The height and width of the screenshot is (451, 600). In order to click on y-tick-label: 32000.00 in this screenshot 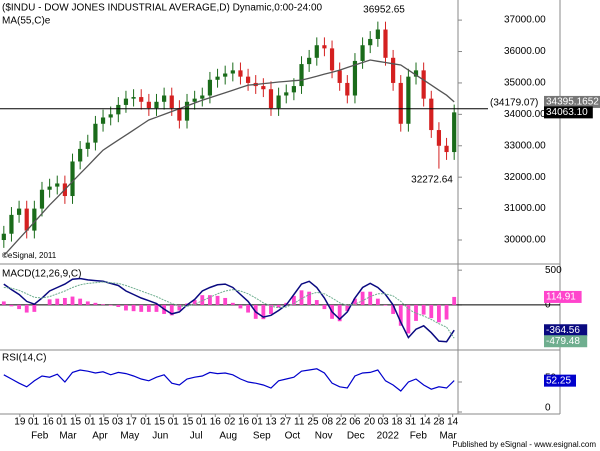, I will do `click(525, 177)`.